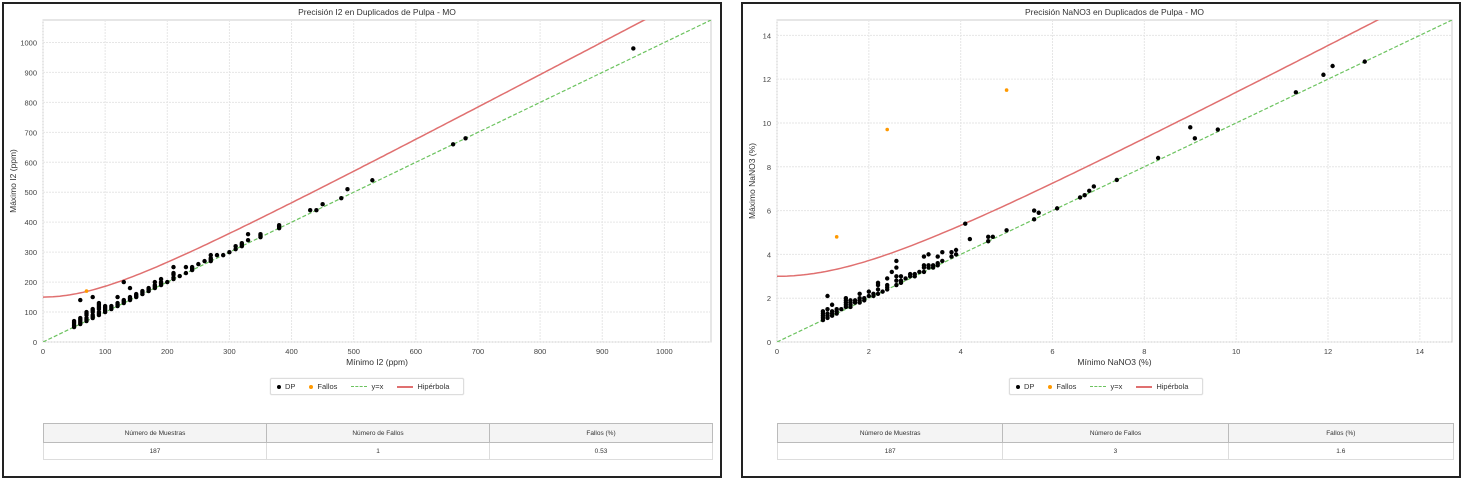  I want to click on x-tick-label: 6, so click(1052, 351).